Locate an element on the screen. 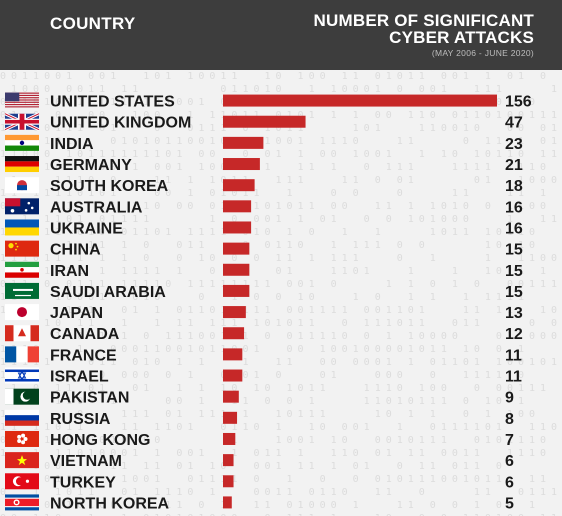 This screenshot has width=562, height=516. hong-kong-flag is located at coordinates (22, 438).